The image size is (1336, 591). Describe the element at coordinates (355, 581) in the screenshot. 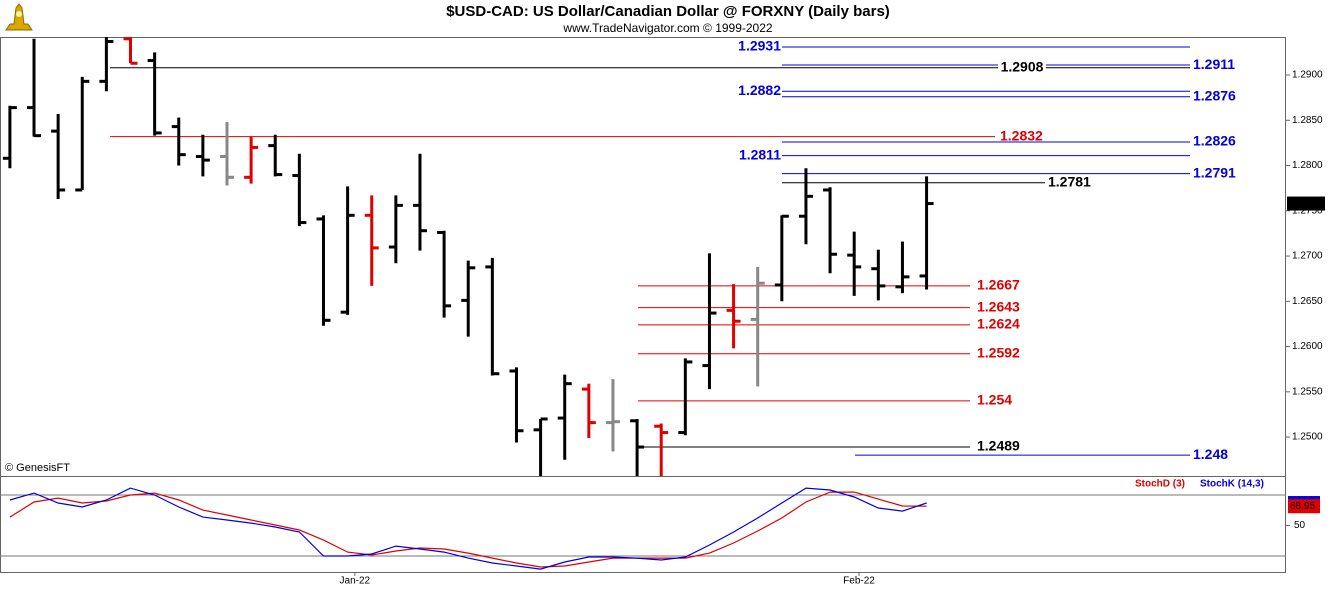

I see `x-tick-label: Jan-22` at that location.